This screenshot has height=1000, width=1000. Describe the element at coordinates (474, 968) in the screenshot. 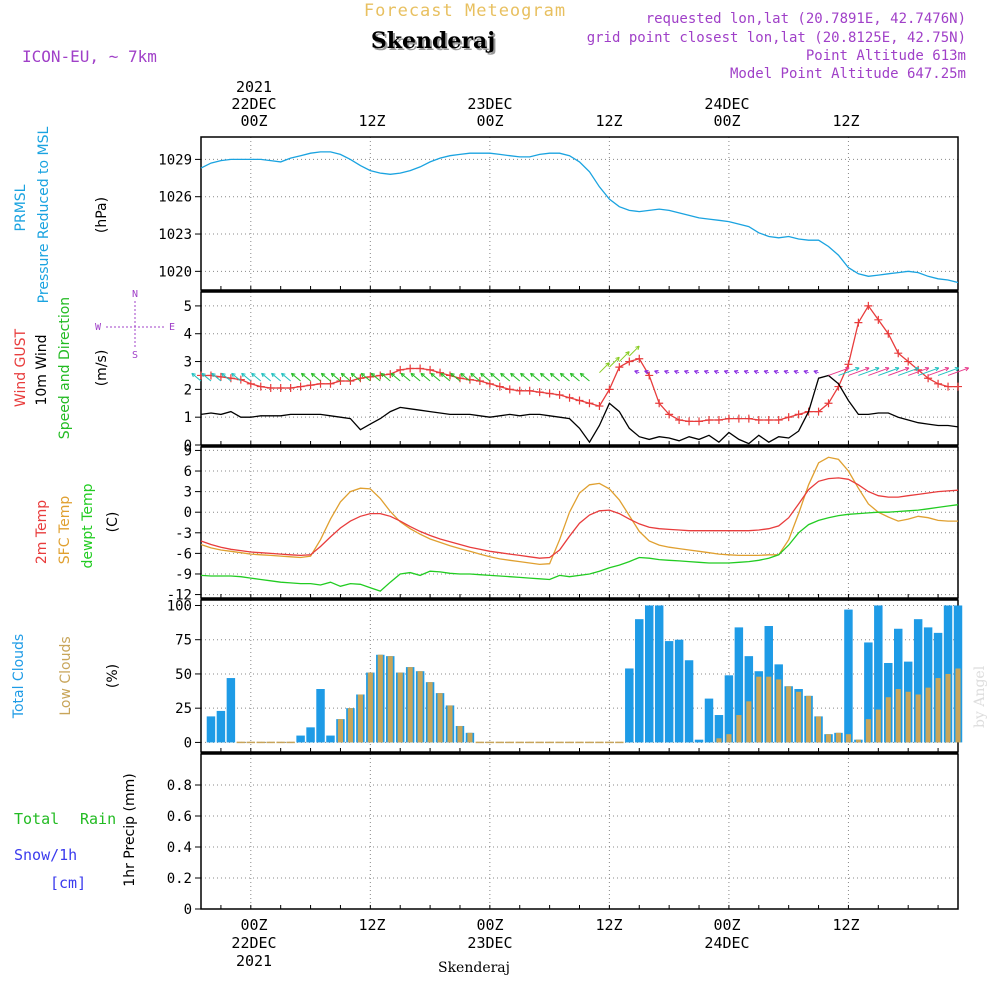

I see `footer-location: Skenderaj` at that location.